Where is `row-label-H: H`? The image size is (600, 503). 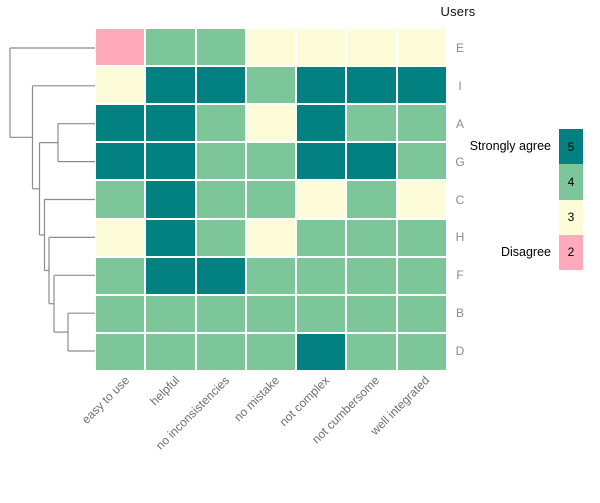
row-label-H: H is located at coordinates (460, 237).